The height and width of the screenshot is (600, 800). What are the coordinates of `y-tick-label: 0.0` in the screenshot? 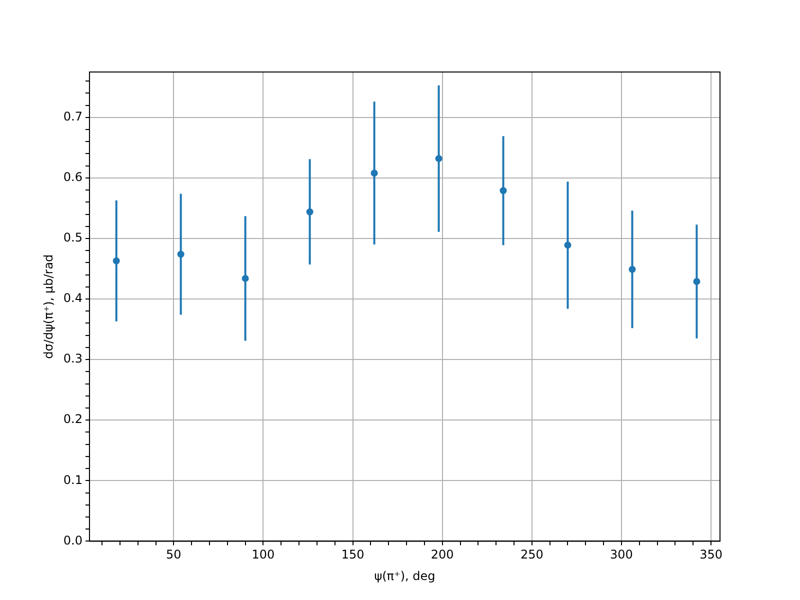 It's located at (72, 540).